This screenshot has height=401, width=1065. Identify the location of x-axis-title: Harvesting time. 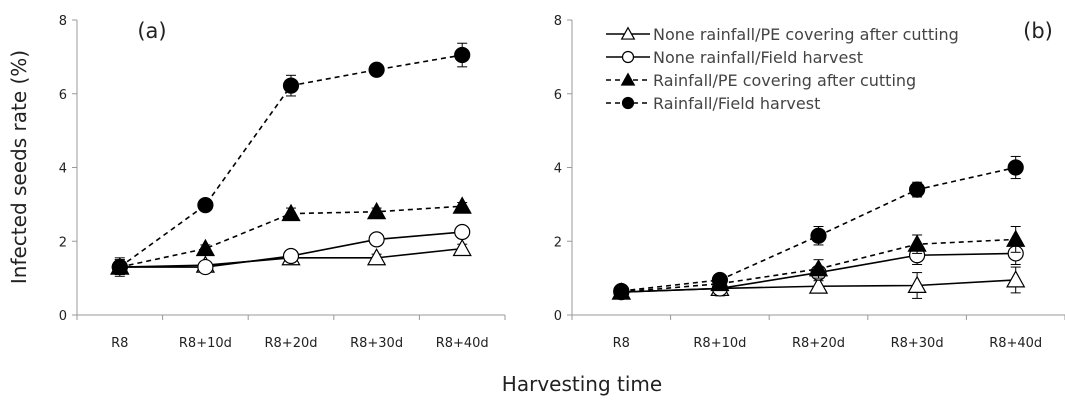
(582, 384).